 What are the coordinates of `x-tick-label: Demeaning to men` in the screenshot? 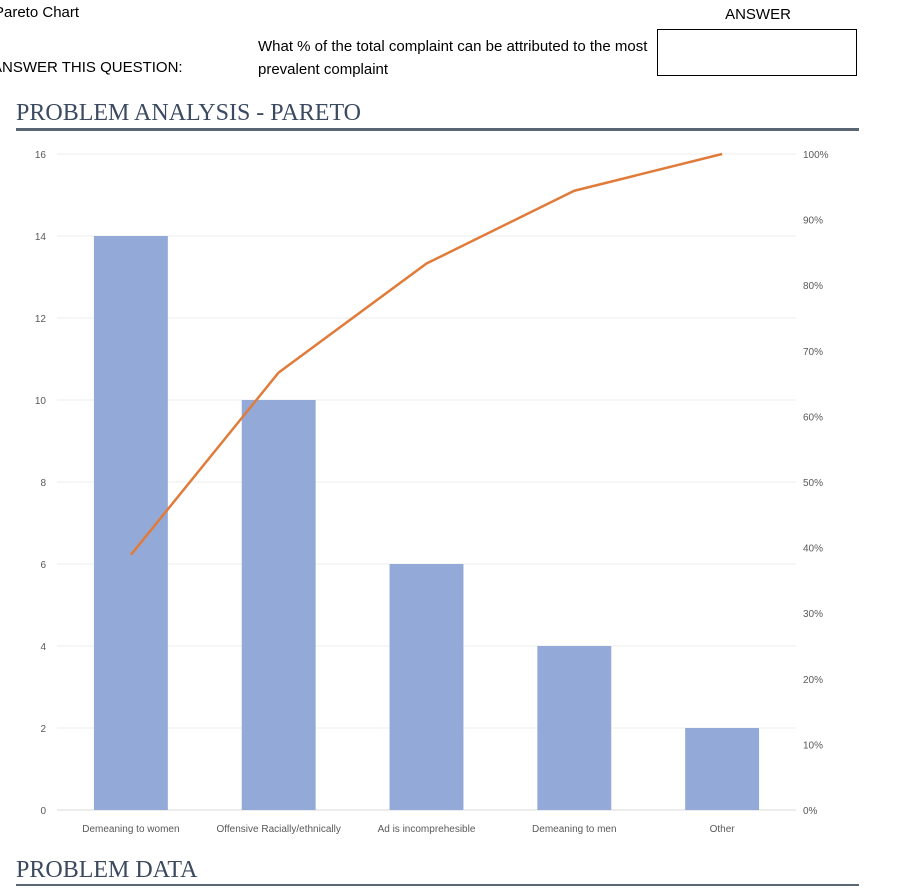 It's located at (574, 829).